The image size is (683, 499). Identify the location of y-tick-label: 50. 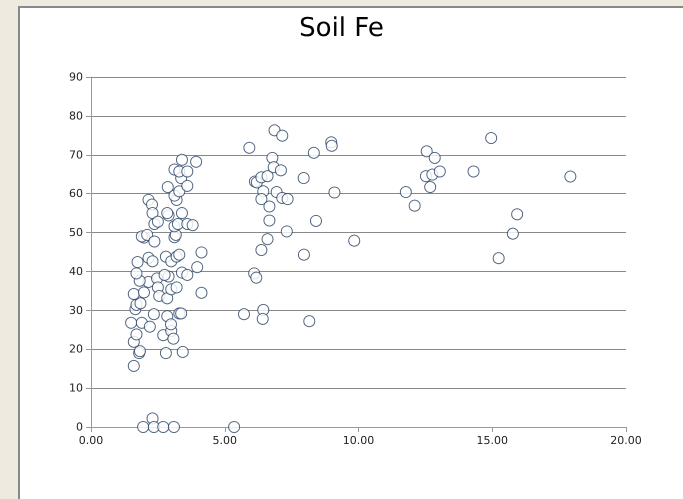
(76, 233).